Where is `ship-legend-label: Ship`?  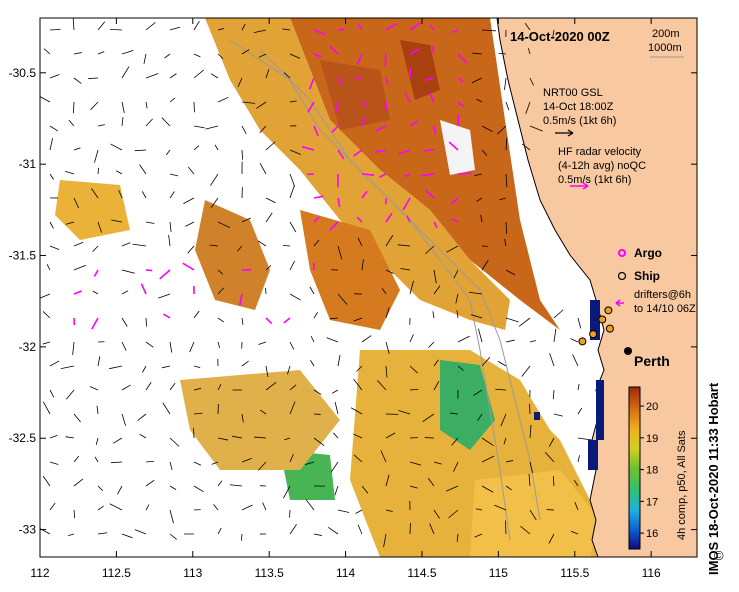 ship-legend-label: Ship is located at coordinates (647, 276).